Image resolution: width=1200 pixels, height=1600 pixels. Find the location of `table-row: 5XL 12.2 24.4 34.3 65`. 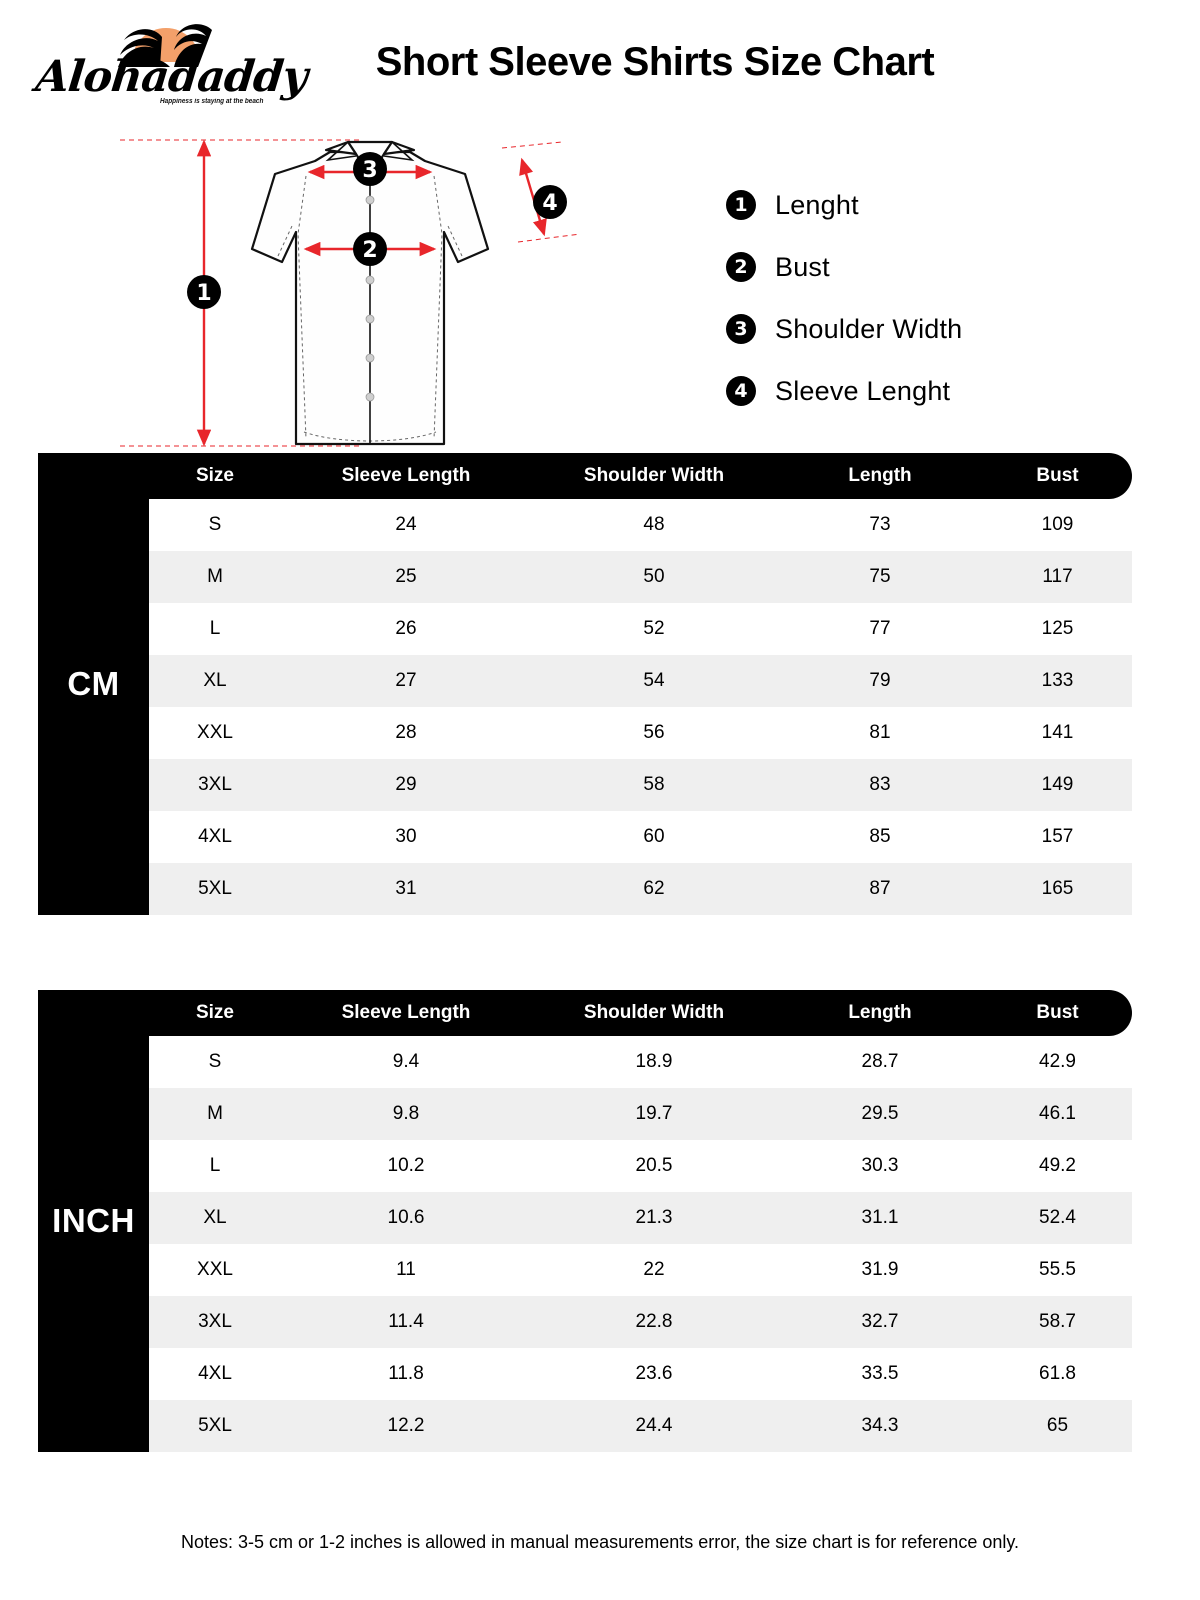

table-row: 5XL 12.2 24.4 34.3 65 is located at coordinates (640, 1426).